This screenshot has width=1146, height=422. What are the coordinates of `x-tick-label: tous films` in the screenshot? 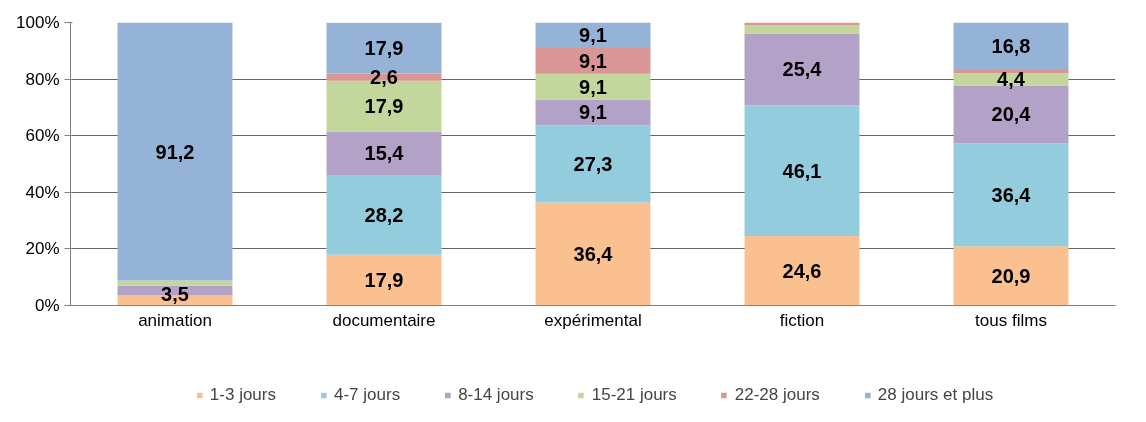 It's located at (1011, 320).